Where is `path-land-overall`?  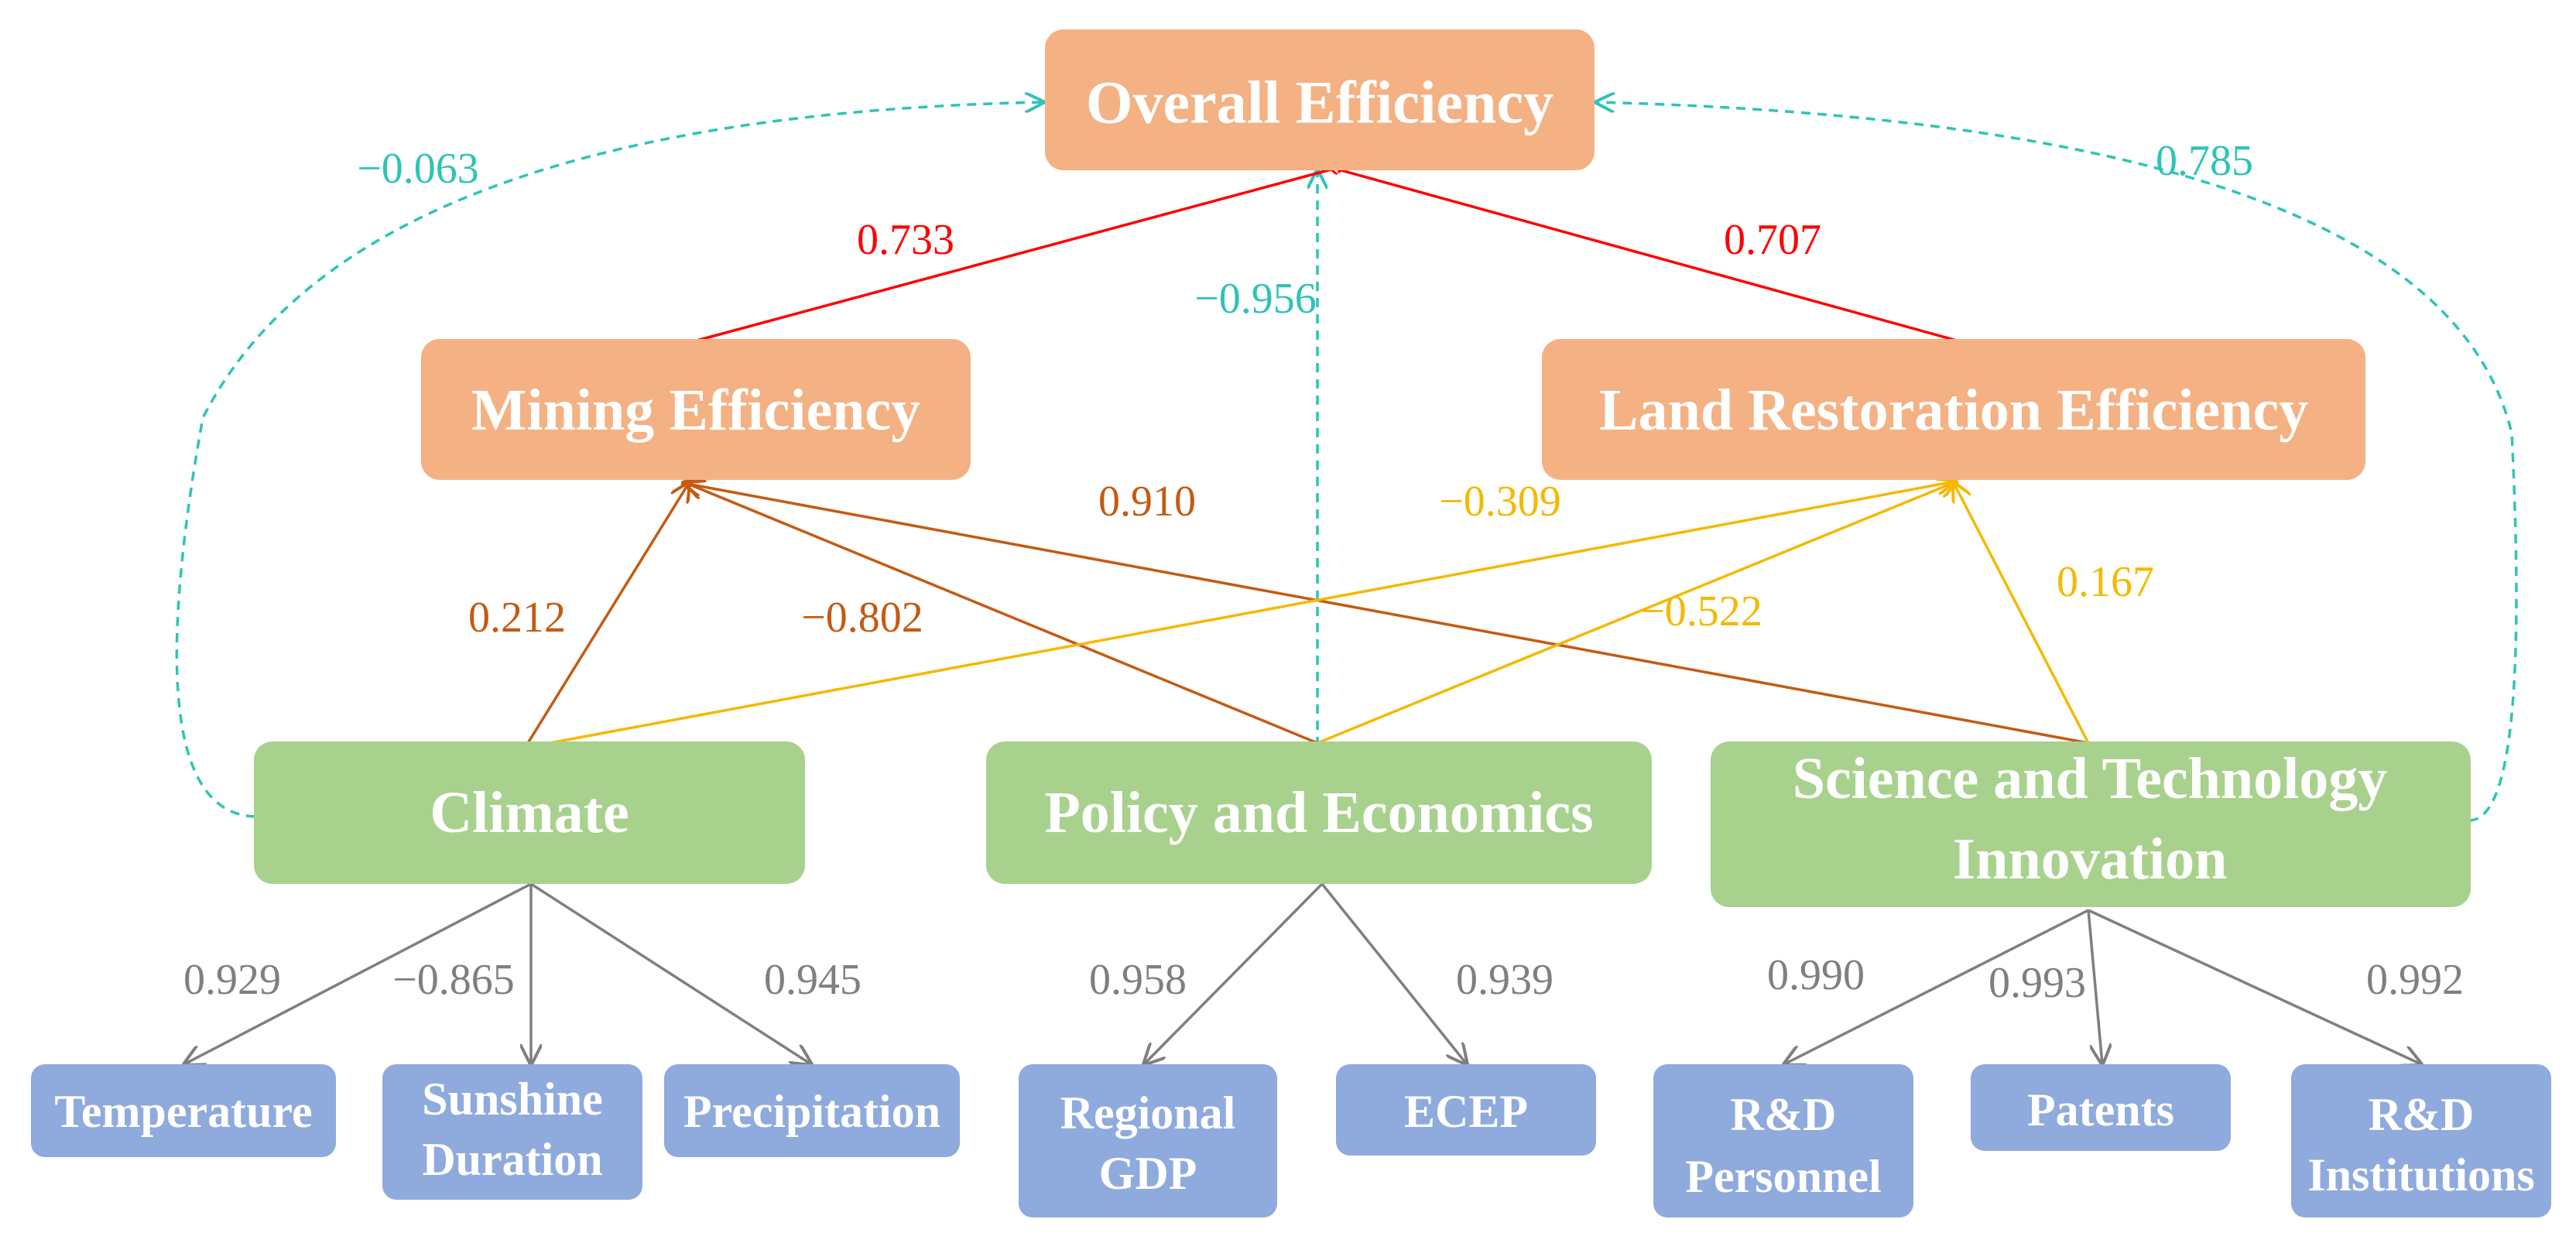
path-land-overall is located at coordinates (1644, 255).